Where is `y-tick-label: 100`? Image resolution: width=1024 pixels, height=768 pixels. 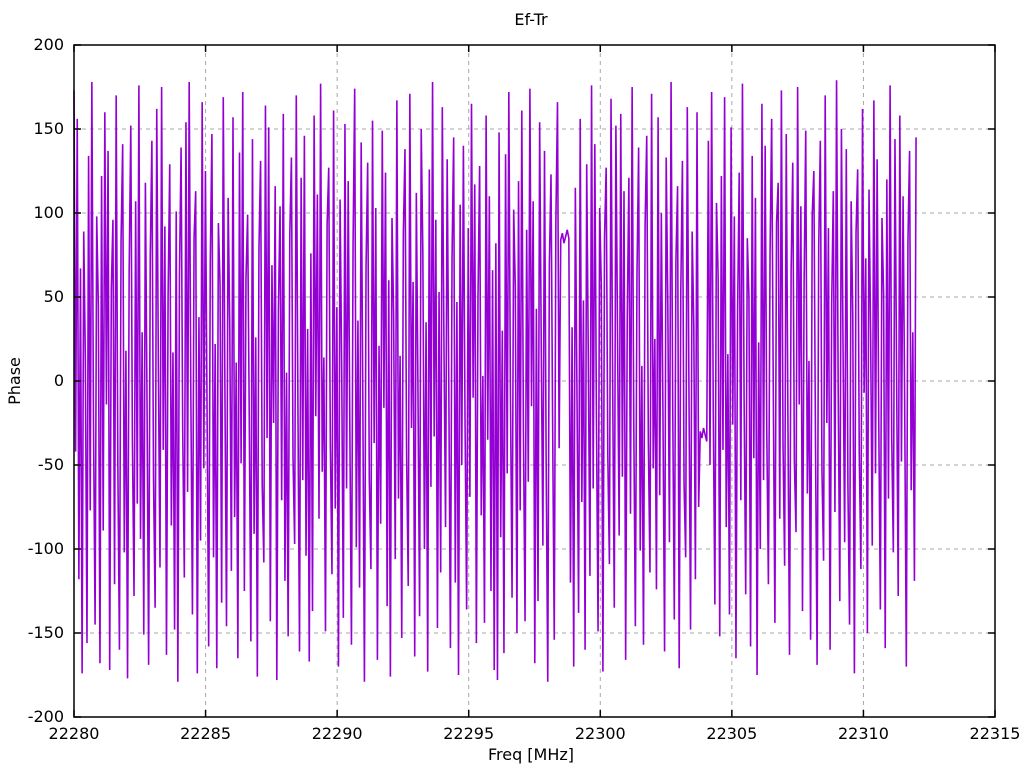 y-tick-label: 100 is located at coordinates (48, 212).